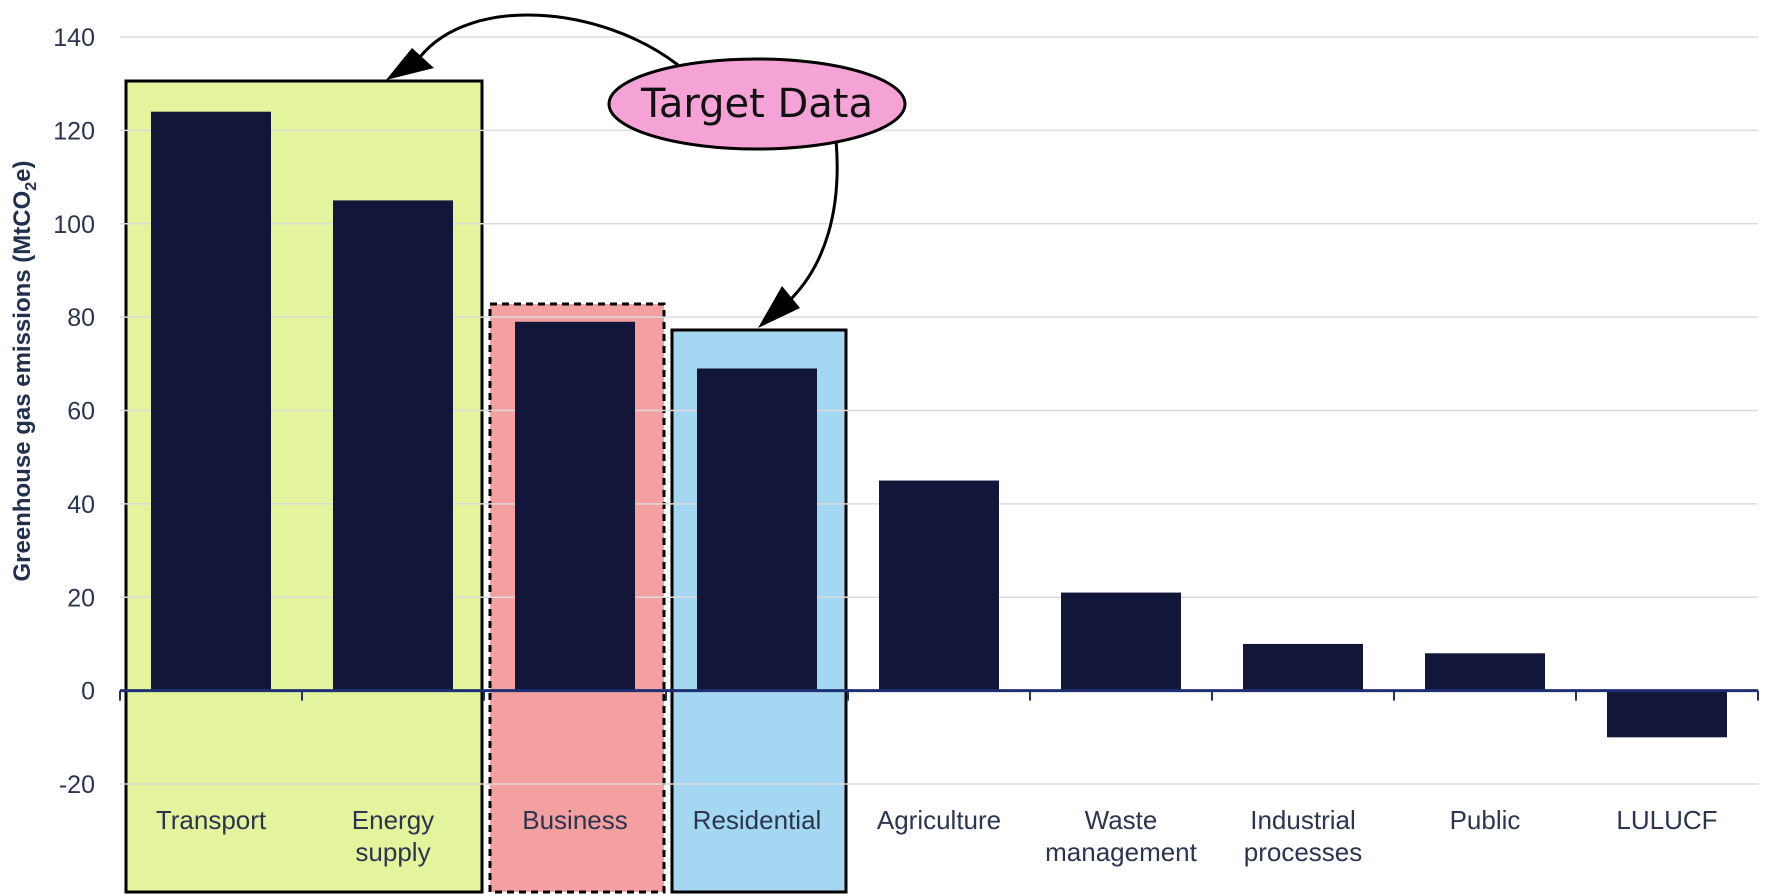 The height and width of the screenshot is (896, 1768). I want to click on target-data-callout: Target Data, so click(646, 170).